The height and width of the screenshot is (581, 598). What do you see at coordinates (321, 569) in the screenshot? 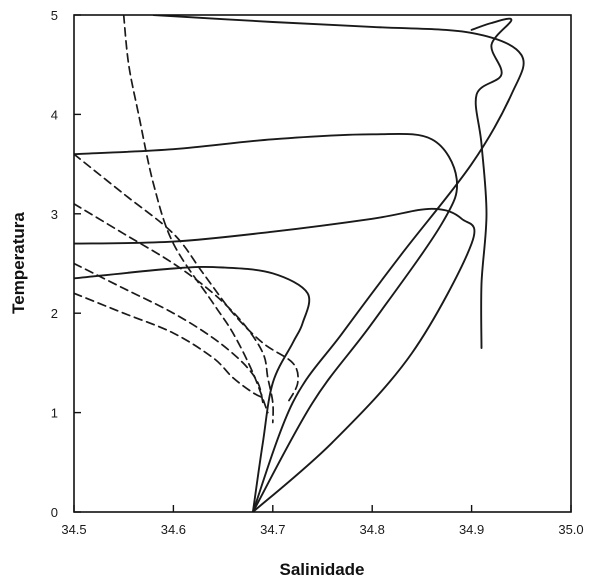
I see `x-axis-title: Salinidade` at bounding box center [321, 569].